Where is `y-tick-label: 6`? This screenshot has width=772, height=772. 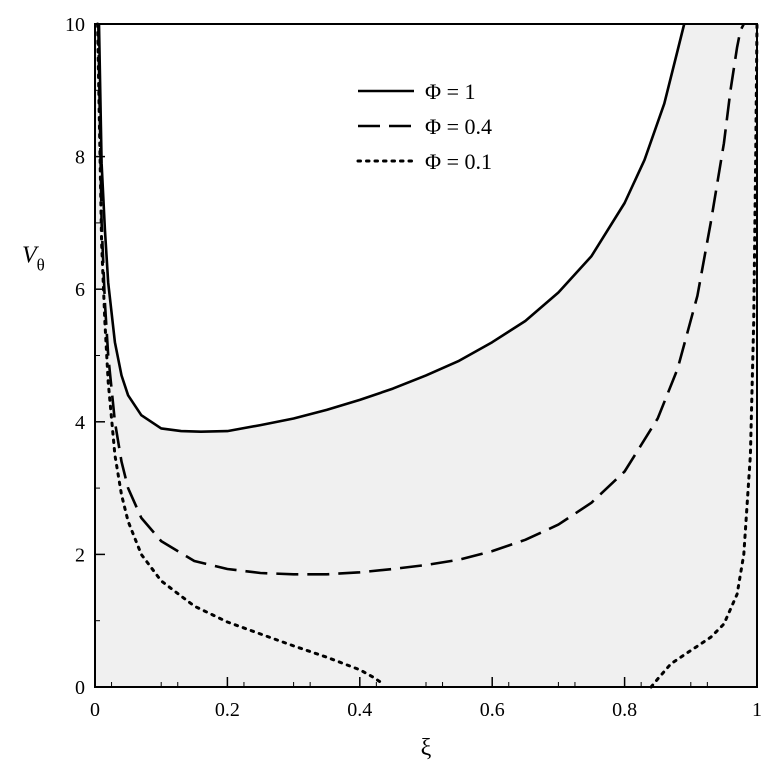
y-tick-label: 6 is located at coordinates (80, 290).